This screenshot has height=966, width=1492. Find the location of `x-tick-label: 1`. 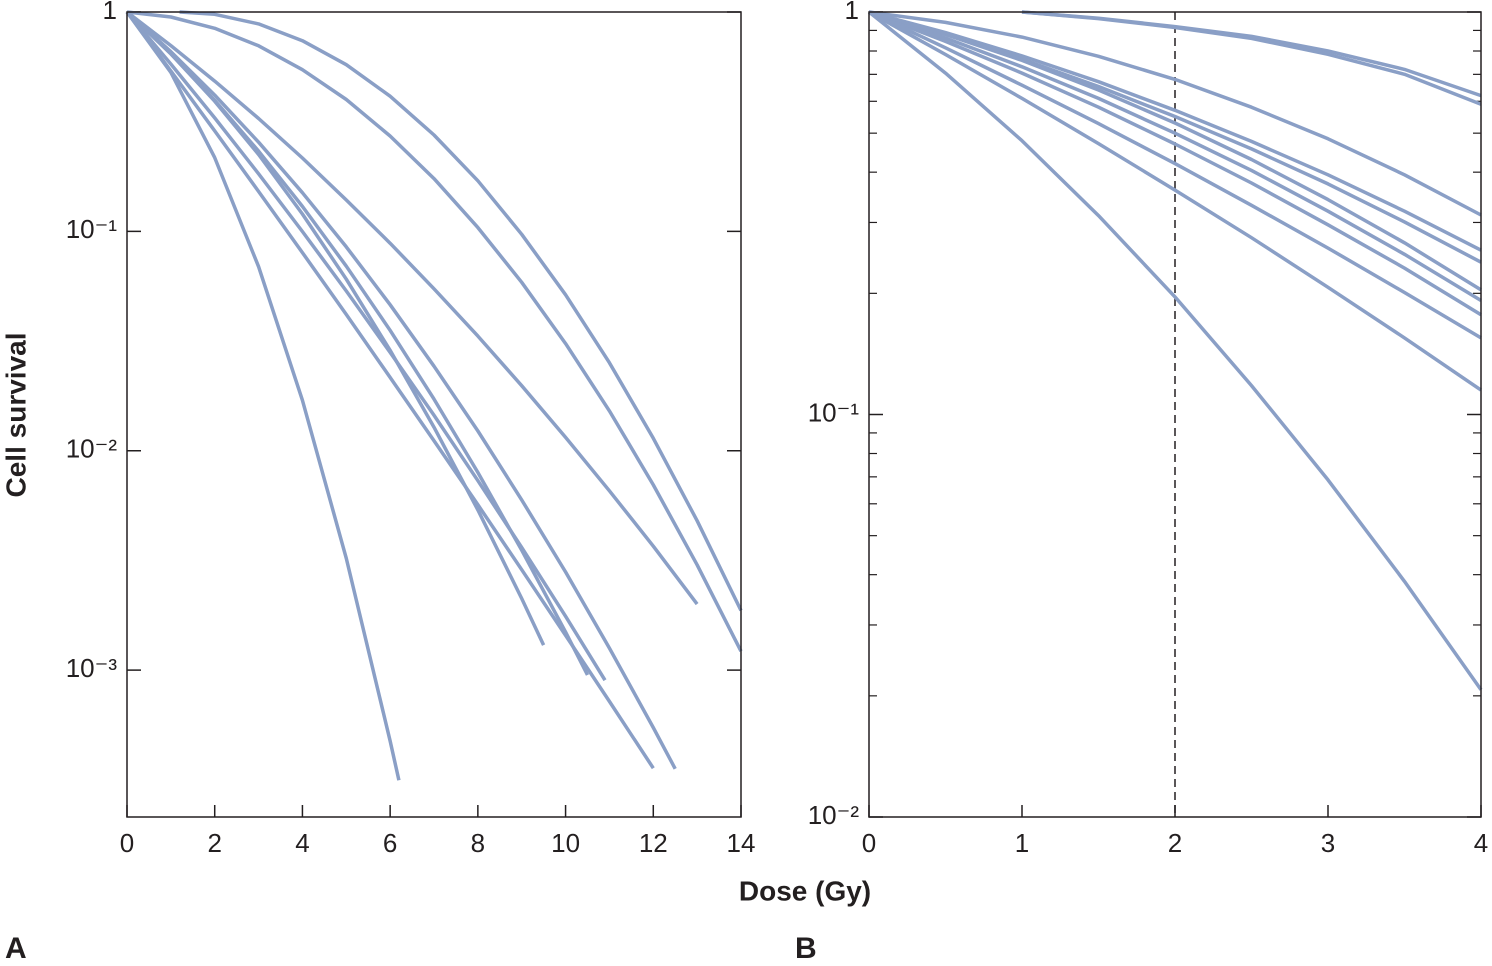

x-tick-label: 1 is located at coordinates (1022, 843).